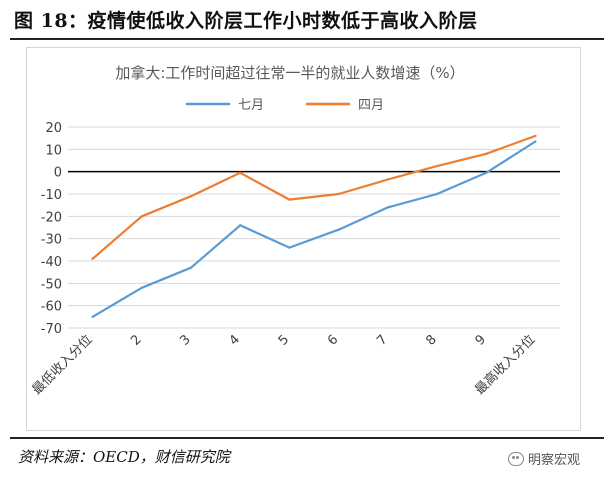 The height and width of the screenshot is (487, 614). What do you see at coordinates (284, 340) in the screenshot?
I see `x-tick-label: 5` at bounding box center [284, 340].